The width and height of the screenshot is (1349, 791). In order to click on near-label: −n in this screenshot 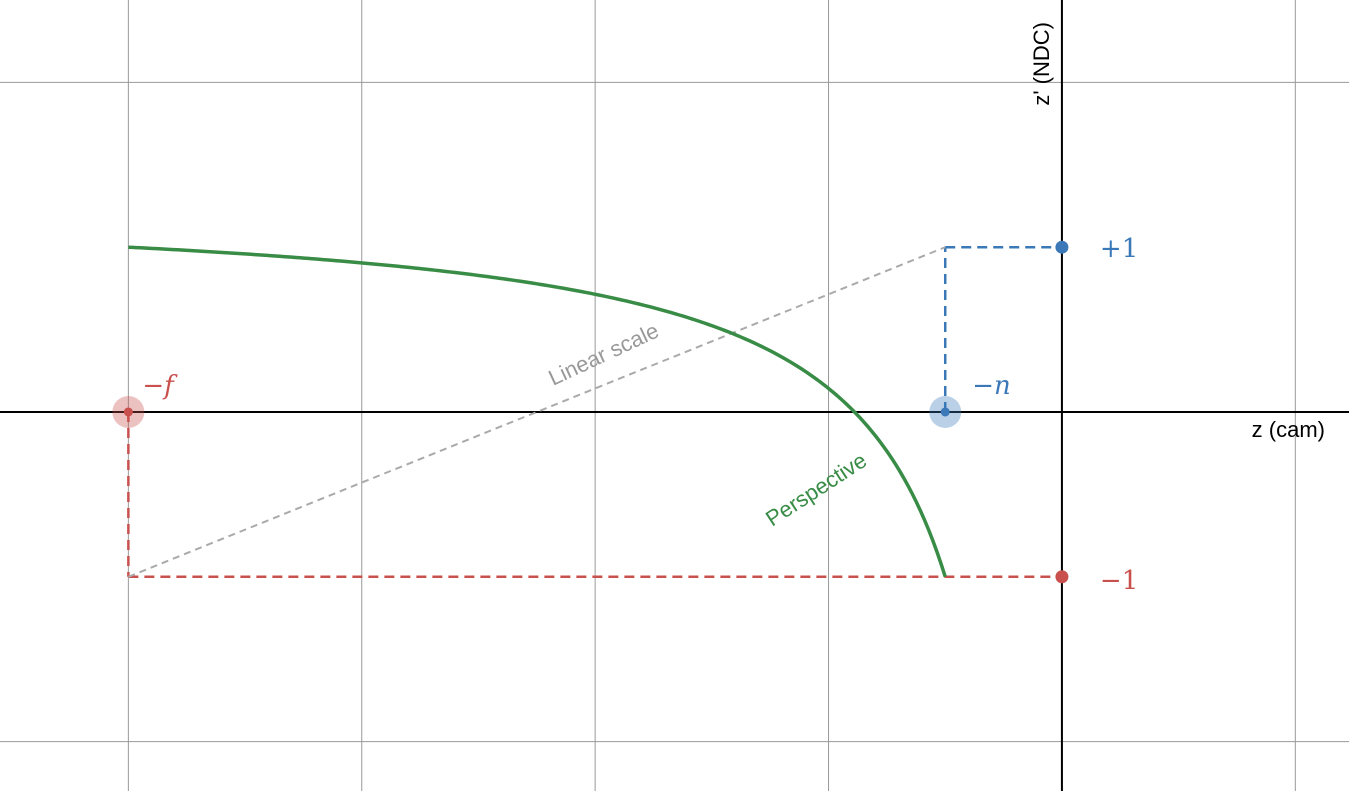, I will do `click(991, 386)`.